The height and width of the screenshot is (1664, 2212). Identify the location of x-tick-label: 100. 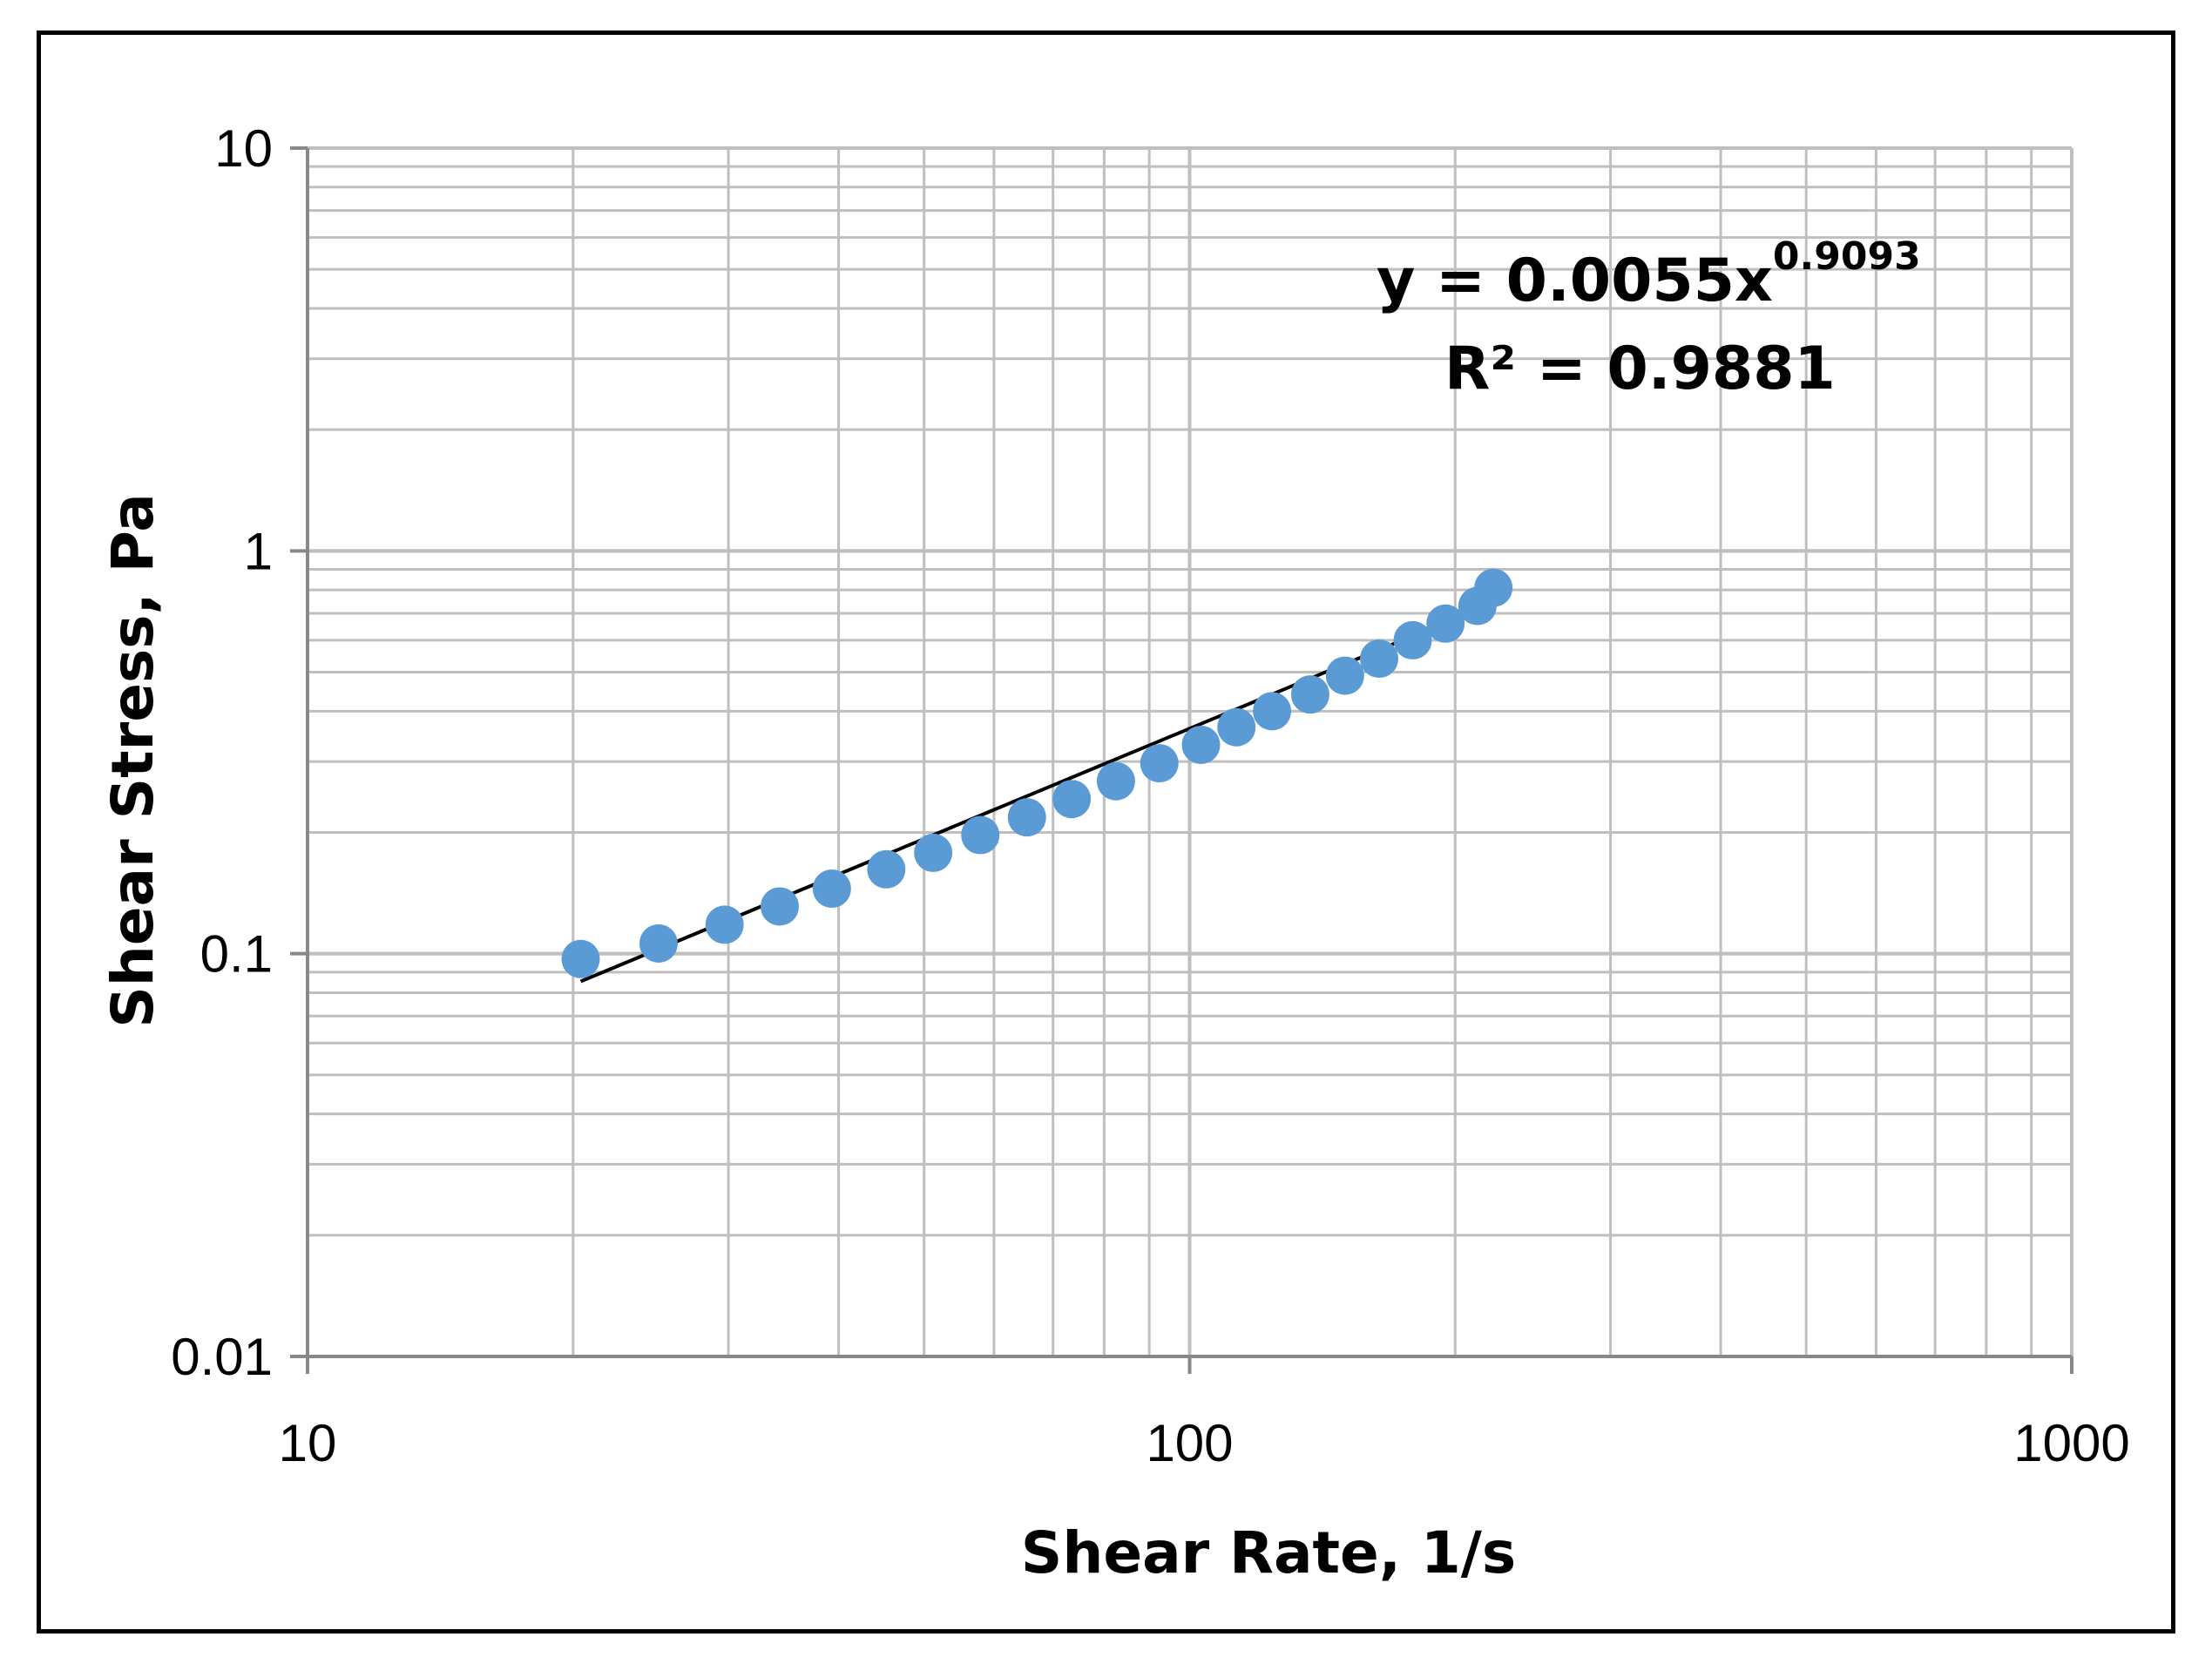
(1189, 1443).